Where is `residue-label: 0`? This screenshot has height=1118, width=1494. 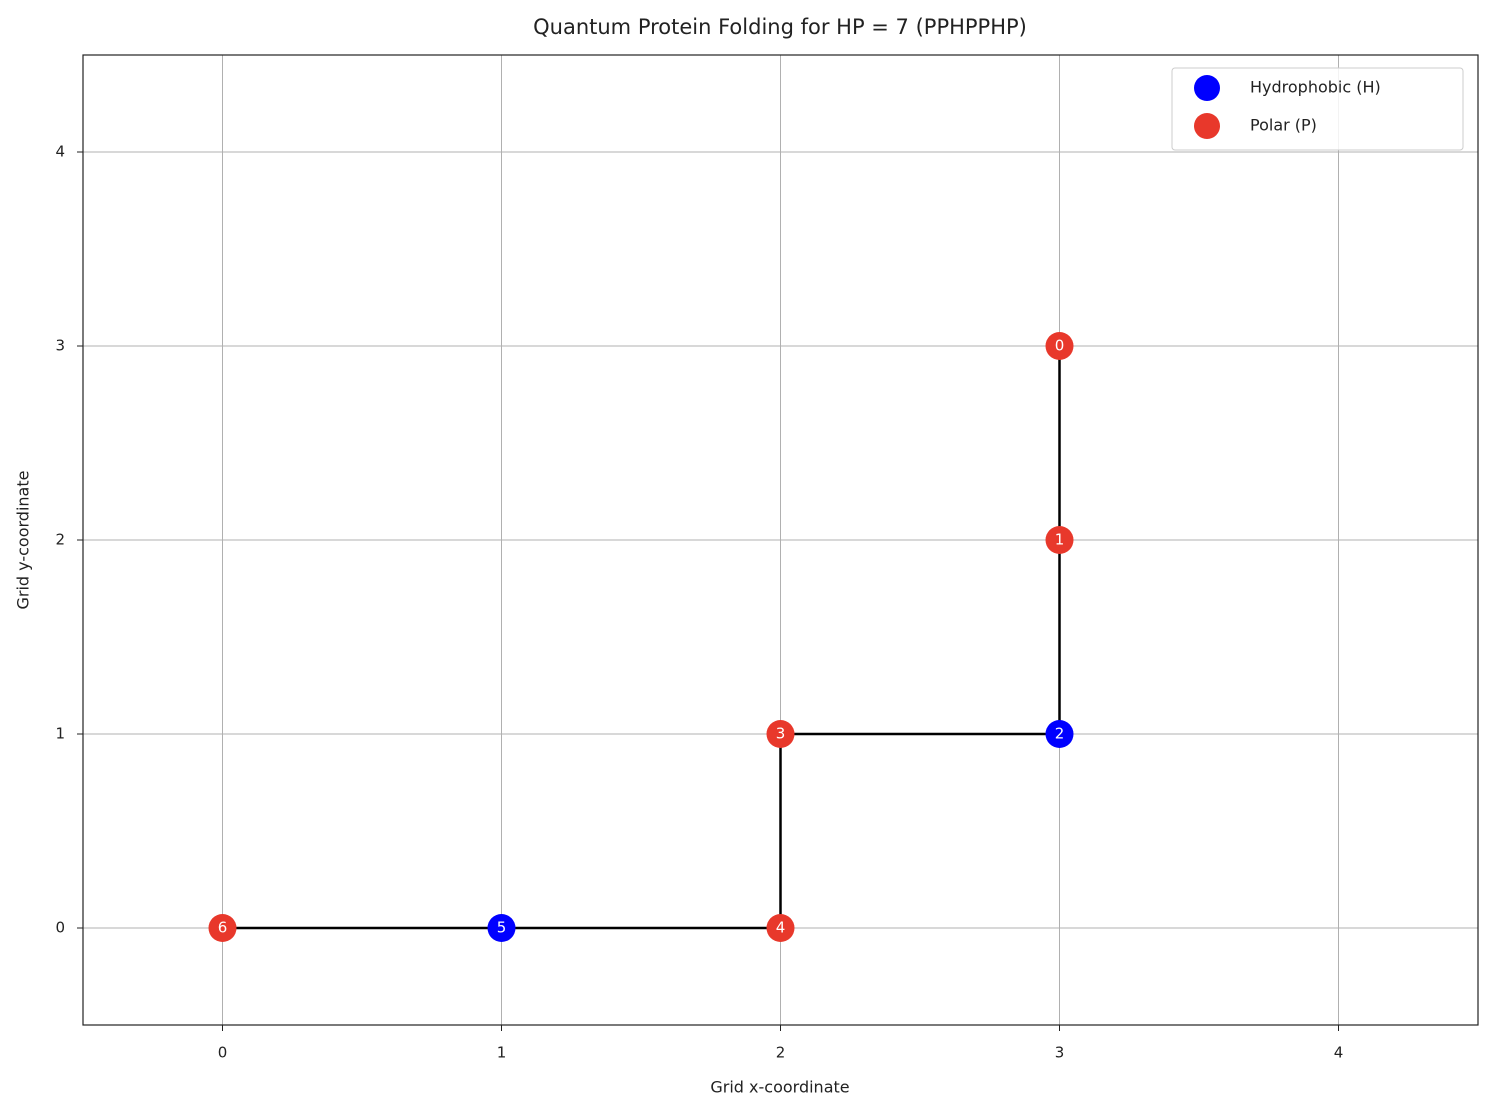 residue-label: 0 is located at coordinates (1060, 346).